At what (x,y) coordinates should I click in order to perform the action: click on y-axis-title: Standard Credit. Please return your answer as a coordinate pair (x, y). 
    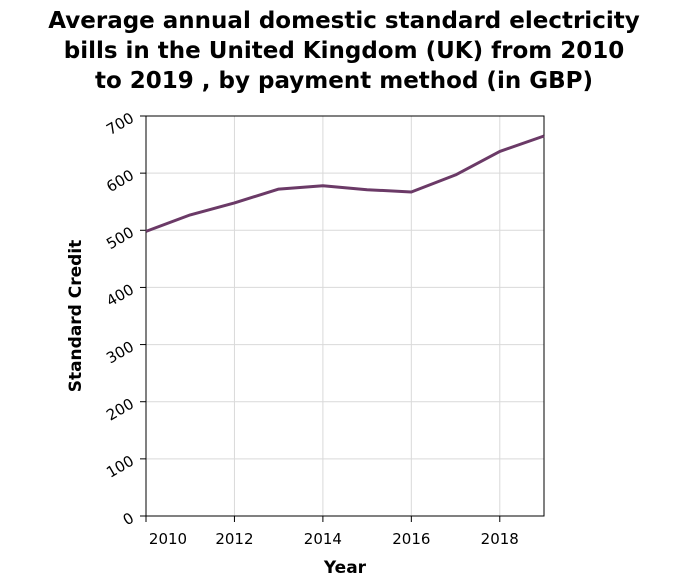
    Looking at the image, I should click on (76, 316).